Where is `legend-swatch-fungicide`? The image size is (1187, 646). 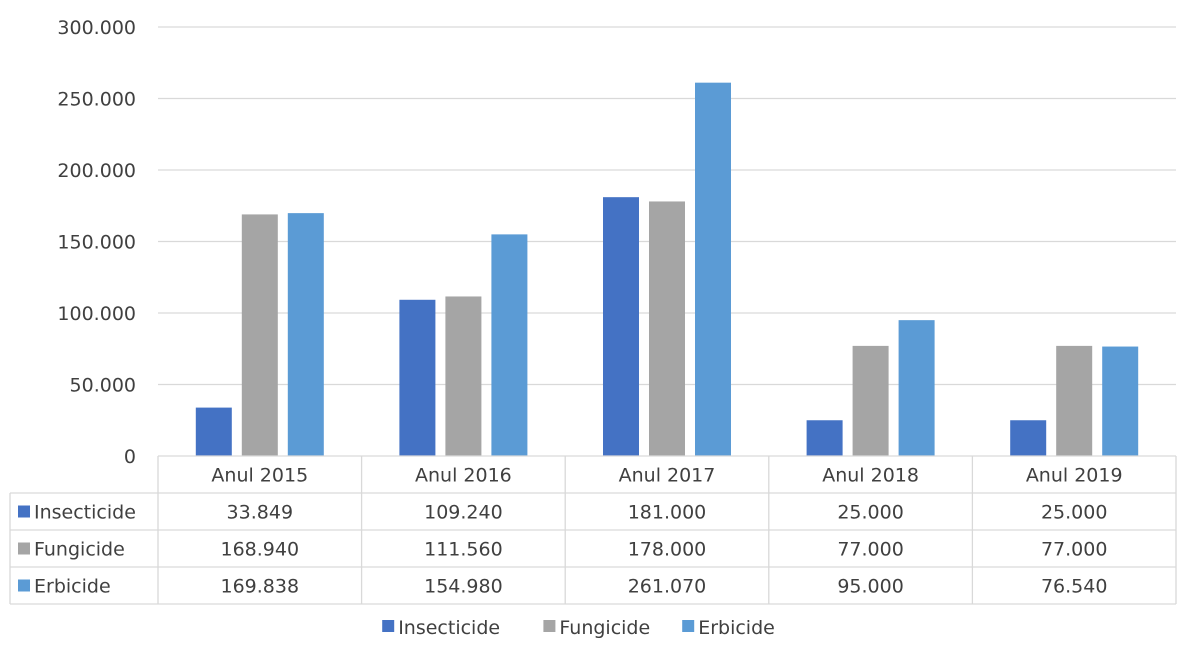 legend-swatch-fungicide is located at coordinates (549, 626).